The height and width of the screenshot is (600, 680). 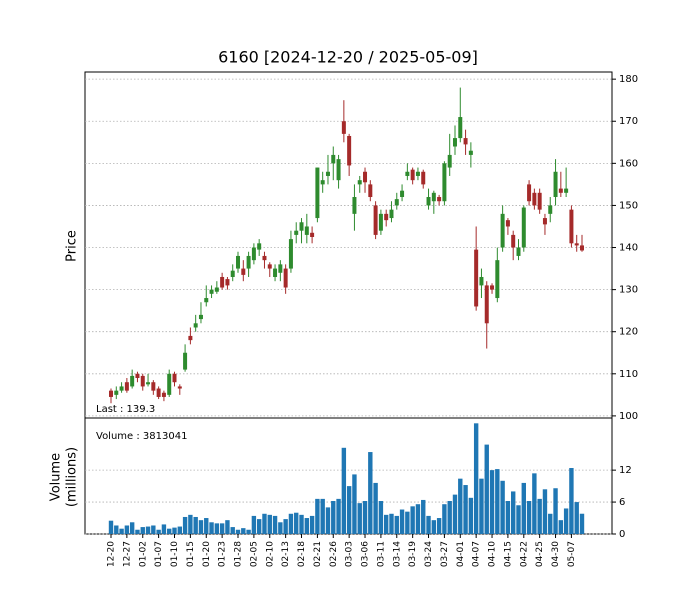 I want to click on last-annotation: Last : 139.3, so click(x=125, y=409).